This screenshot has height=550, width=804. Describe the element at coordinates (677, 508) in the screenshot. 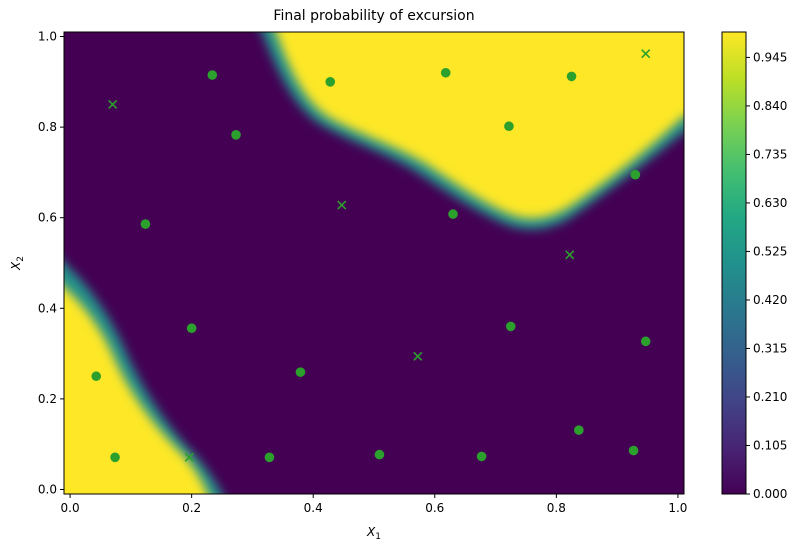

I see `x-tick-label: 1.0` at that location.